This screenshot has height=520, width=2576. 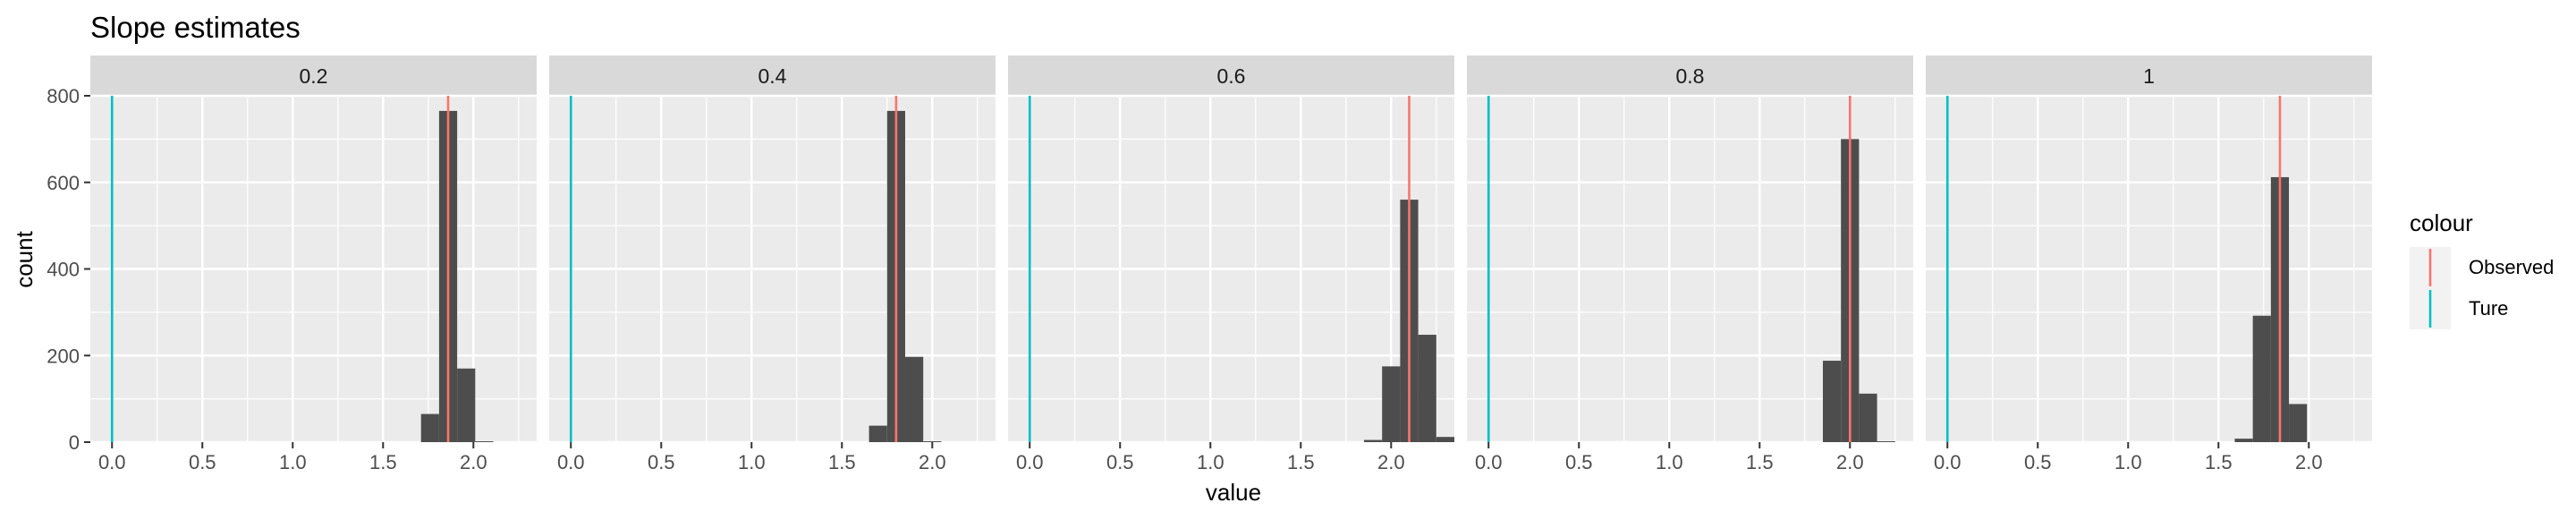 What do you see at coordinates (2482, 288) in the screenshot?
I see `legend-entries: Observed Ture` at bounding box center [2482, 288].